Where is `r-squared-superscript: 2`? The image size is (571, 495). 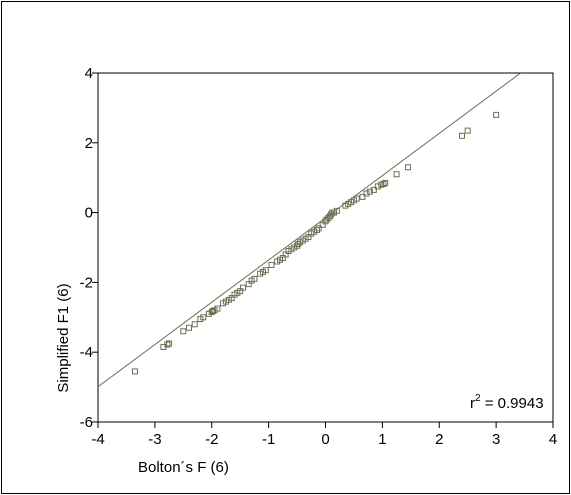 r-squared-superscript: 2 is located at coordinates (478, 398).